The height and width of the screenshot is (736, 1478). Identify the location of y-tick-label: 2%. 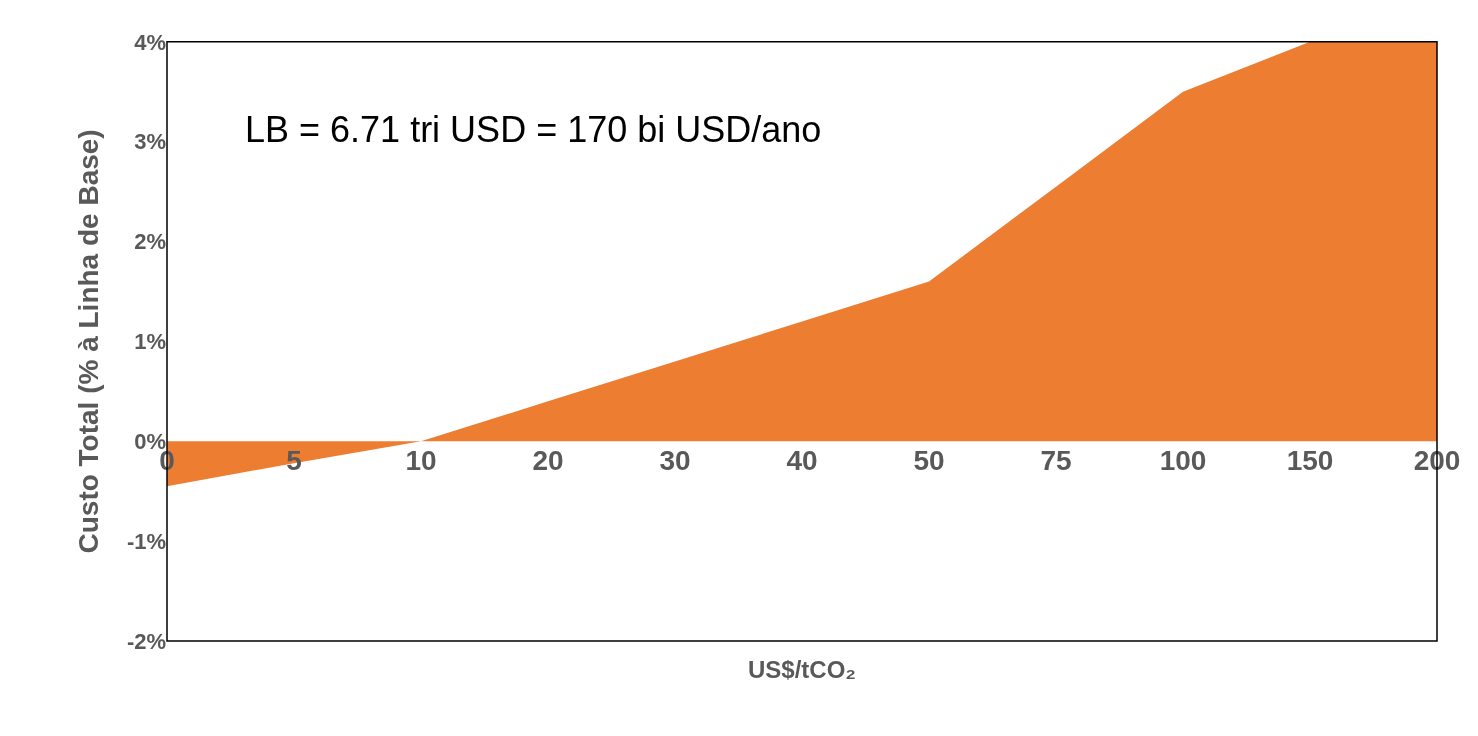
(150, 242).